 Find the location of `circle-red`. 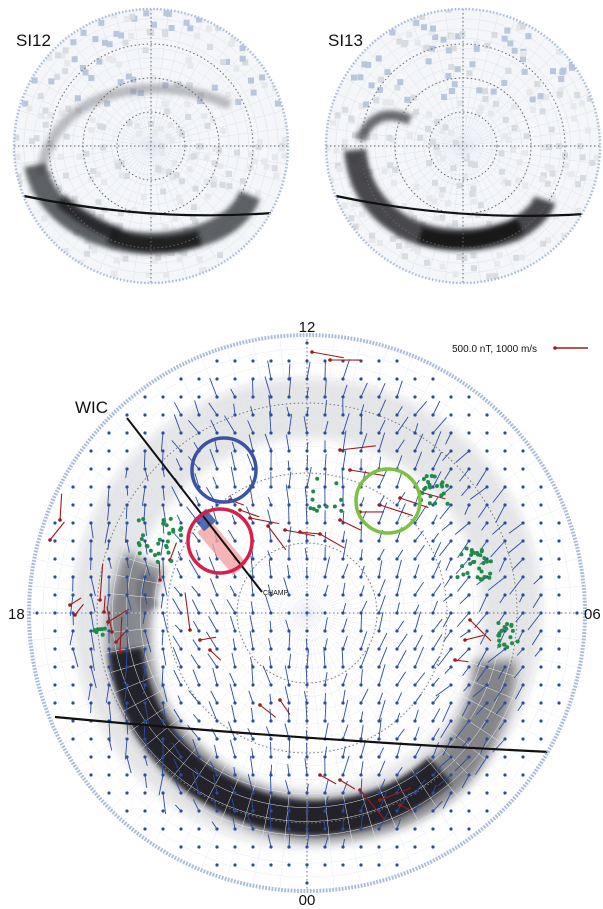

circle-red is located at coordinates (220, 541).